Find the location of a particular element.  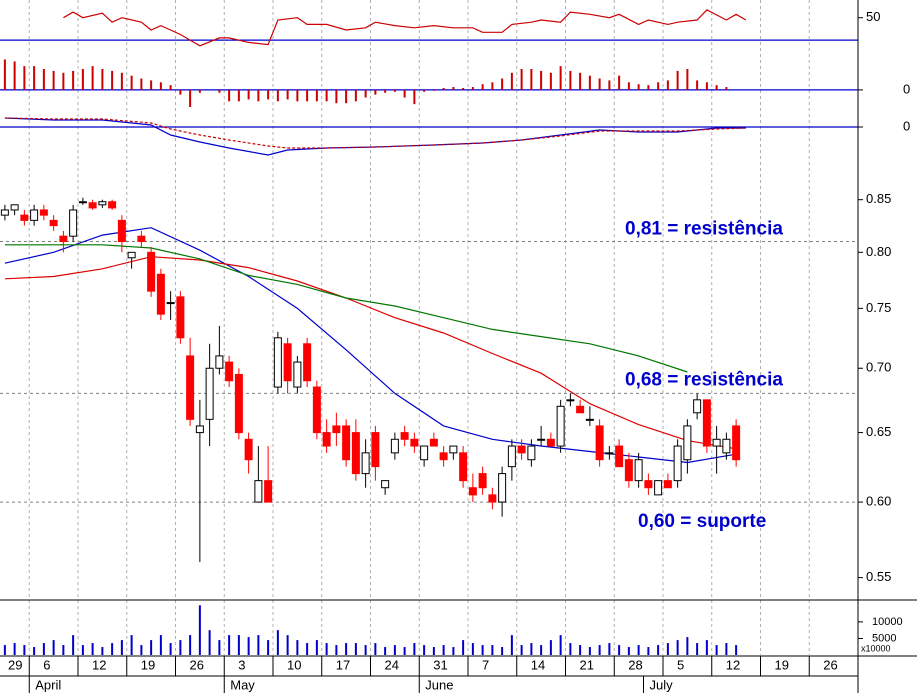

x-tick-label: 31 is located at coordinates (440, 664).